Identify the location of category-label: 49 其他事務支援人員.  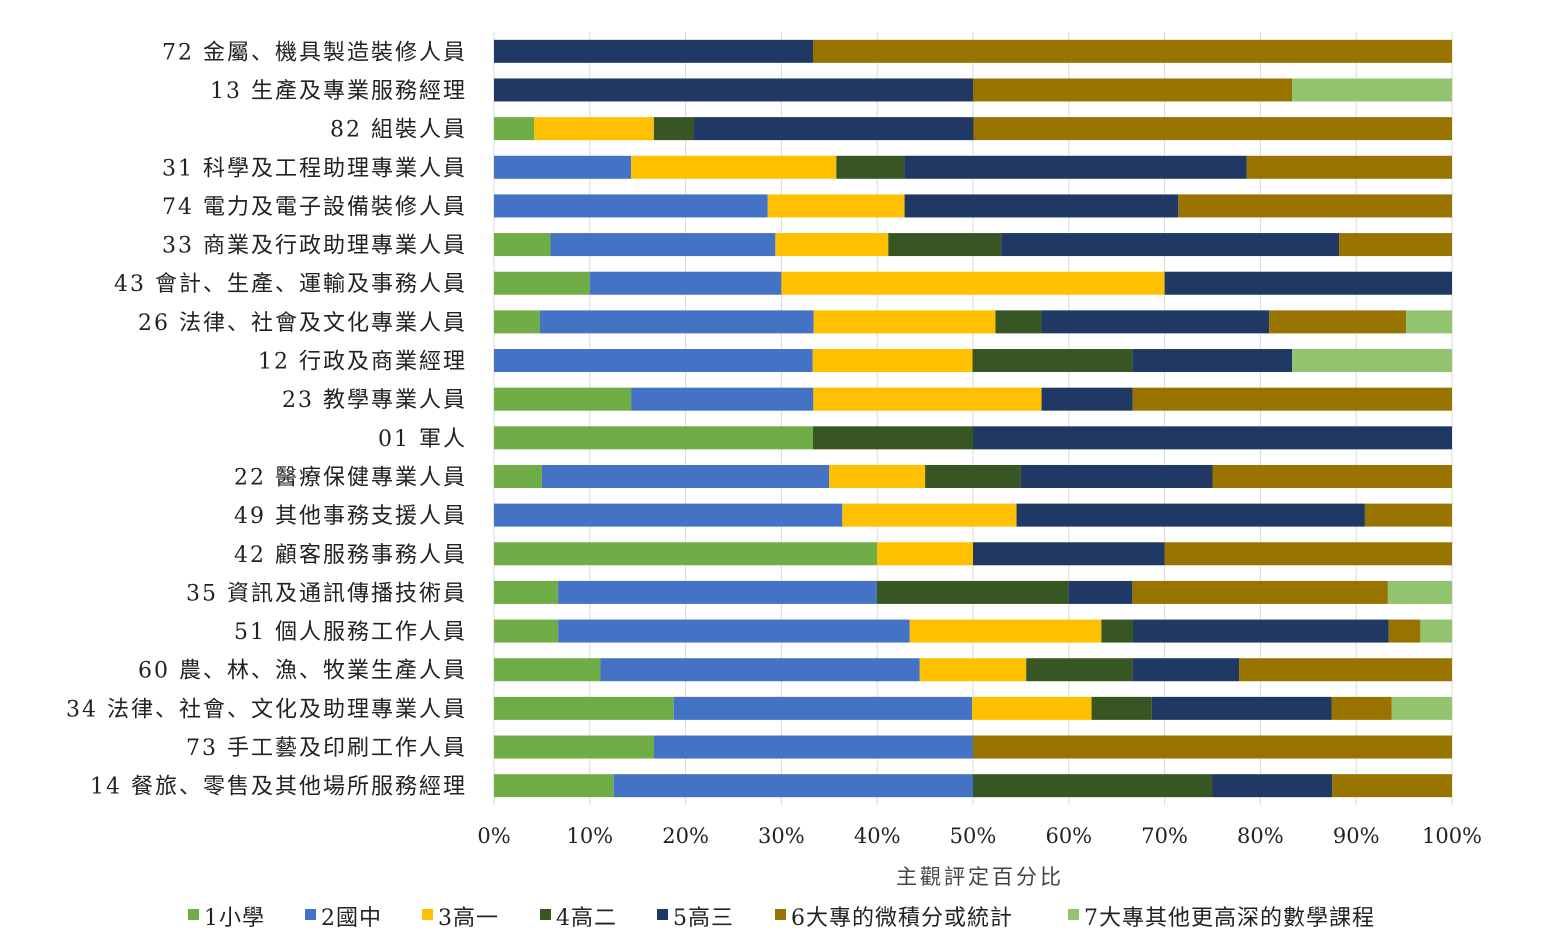
(350, 516).